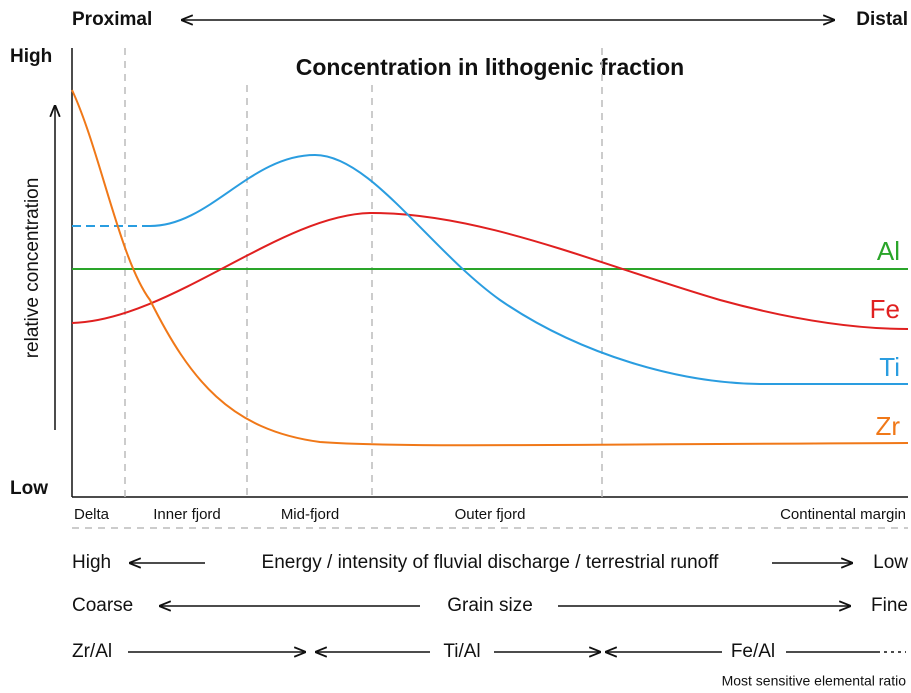 The width and height of the screenshot is (911, 693). Describe the element at coordinates (29, 488) in the screenshot. I see `low-label: Low` at that location.